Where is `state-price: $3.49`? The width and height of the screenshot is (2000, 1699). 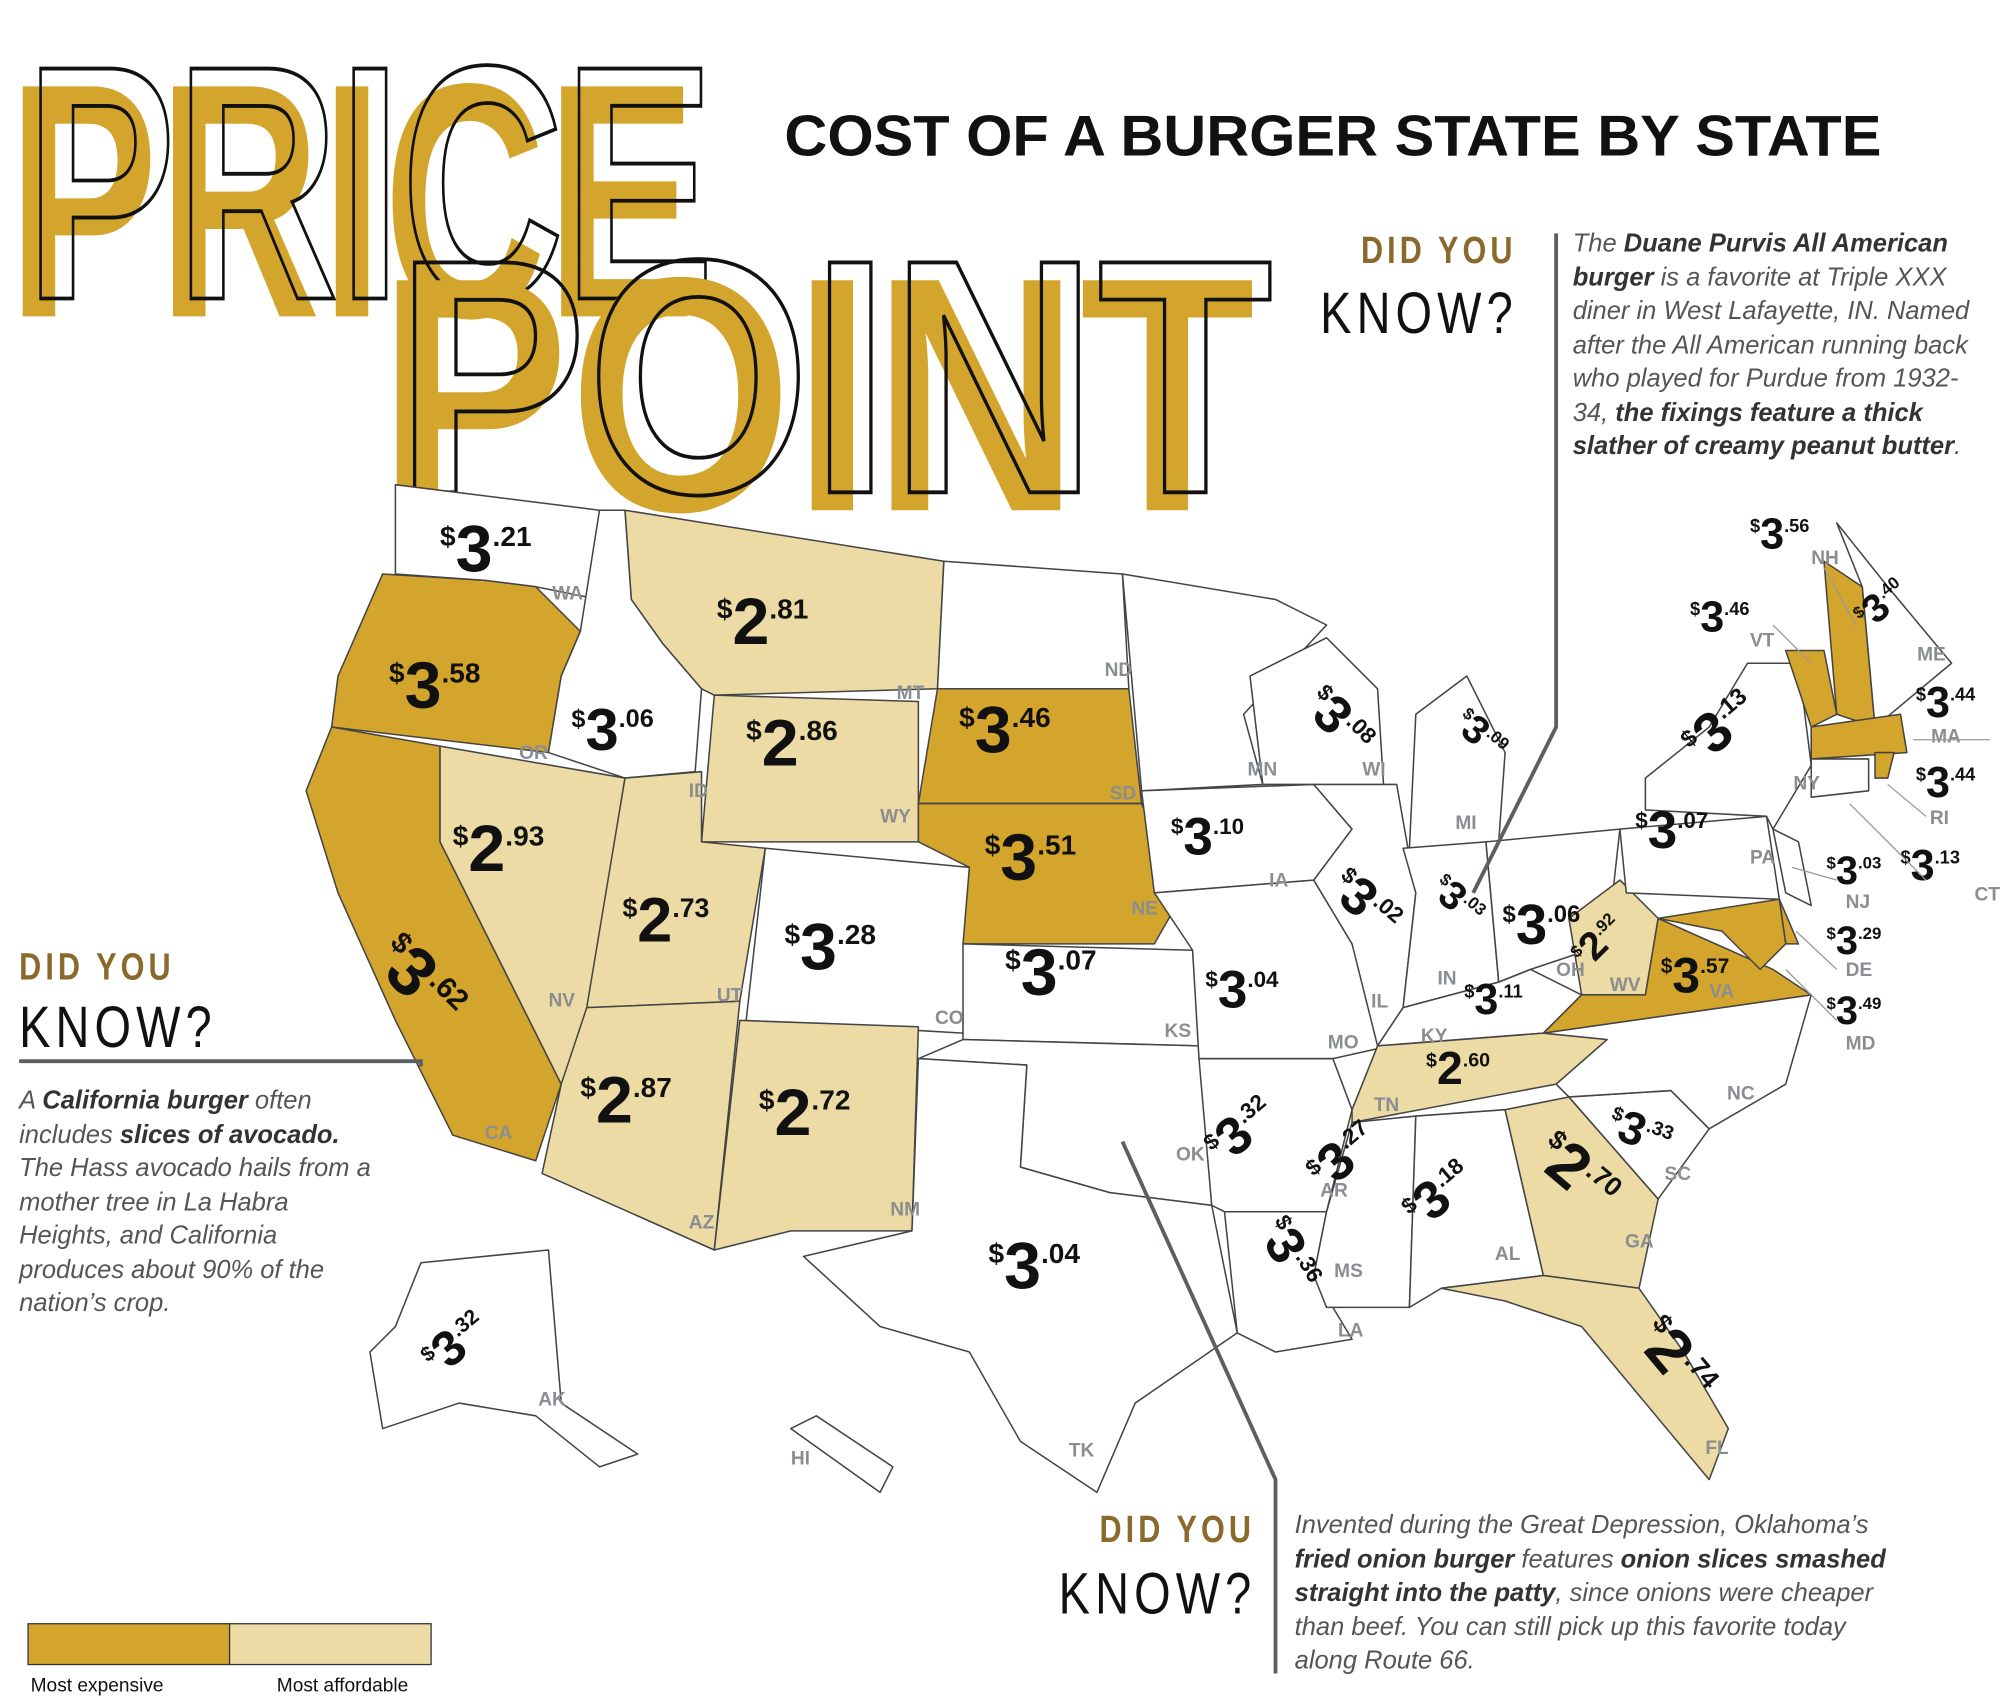
state-price: $3.49 is located at coordinates (1854, 1011).